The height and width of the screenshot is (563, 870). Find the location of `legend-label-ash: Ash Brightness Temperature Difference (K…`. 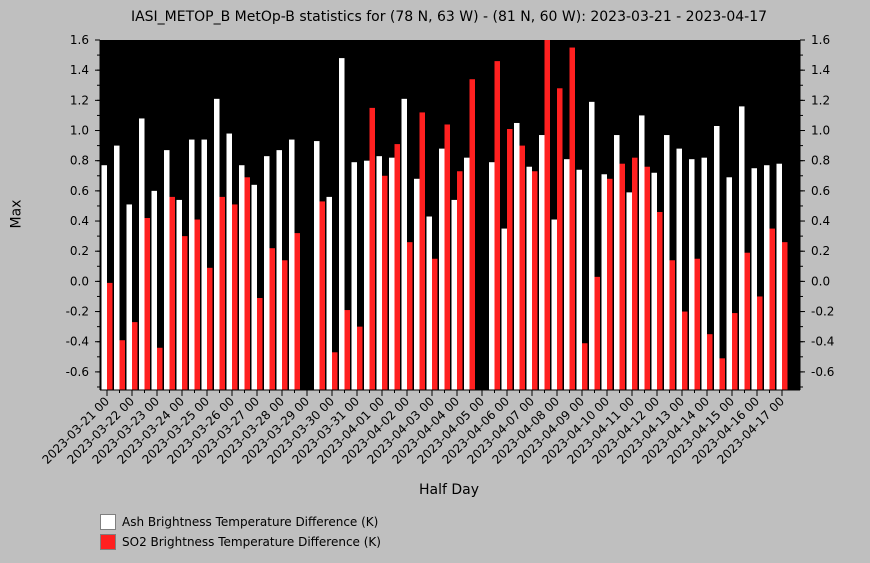

legend-label-ash: Ash Brightness Temperature Difference (K… is located at coordinates (250, 522).